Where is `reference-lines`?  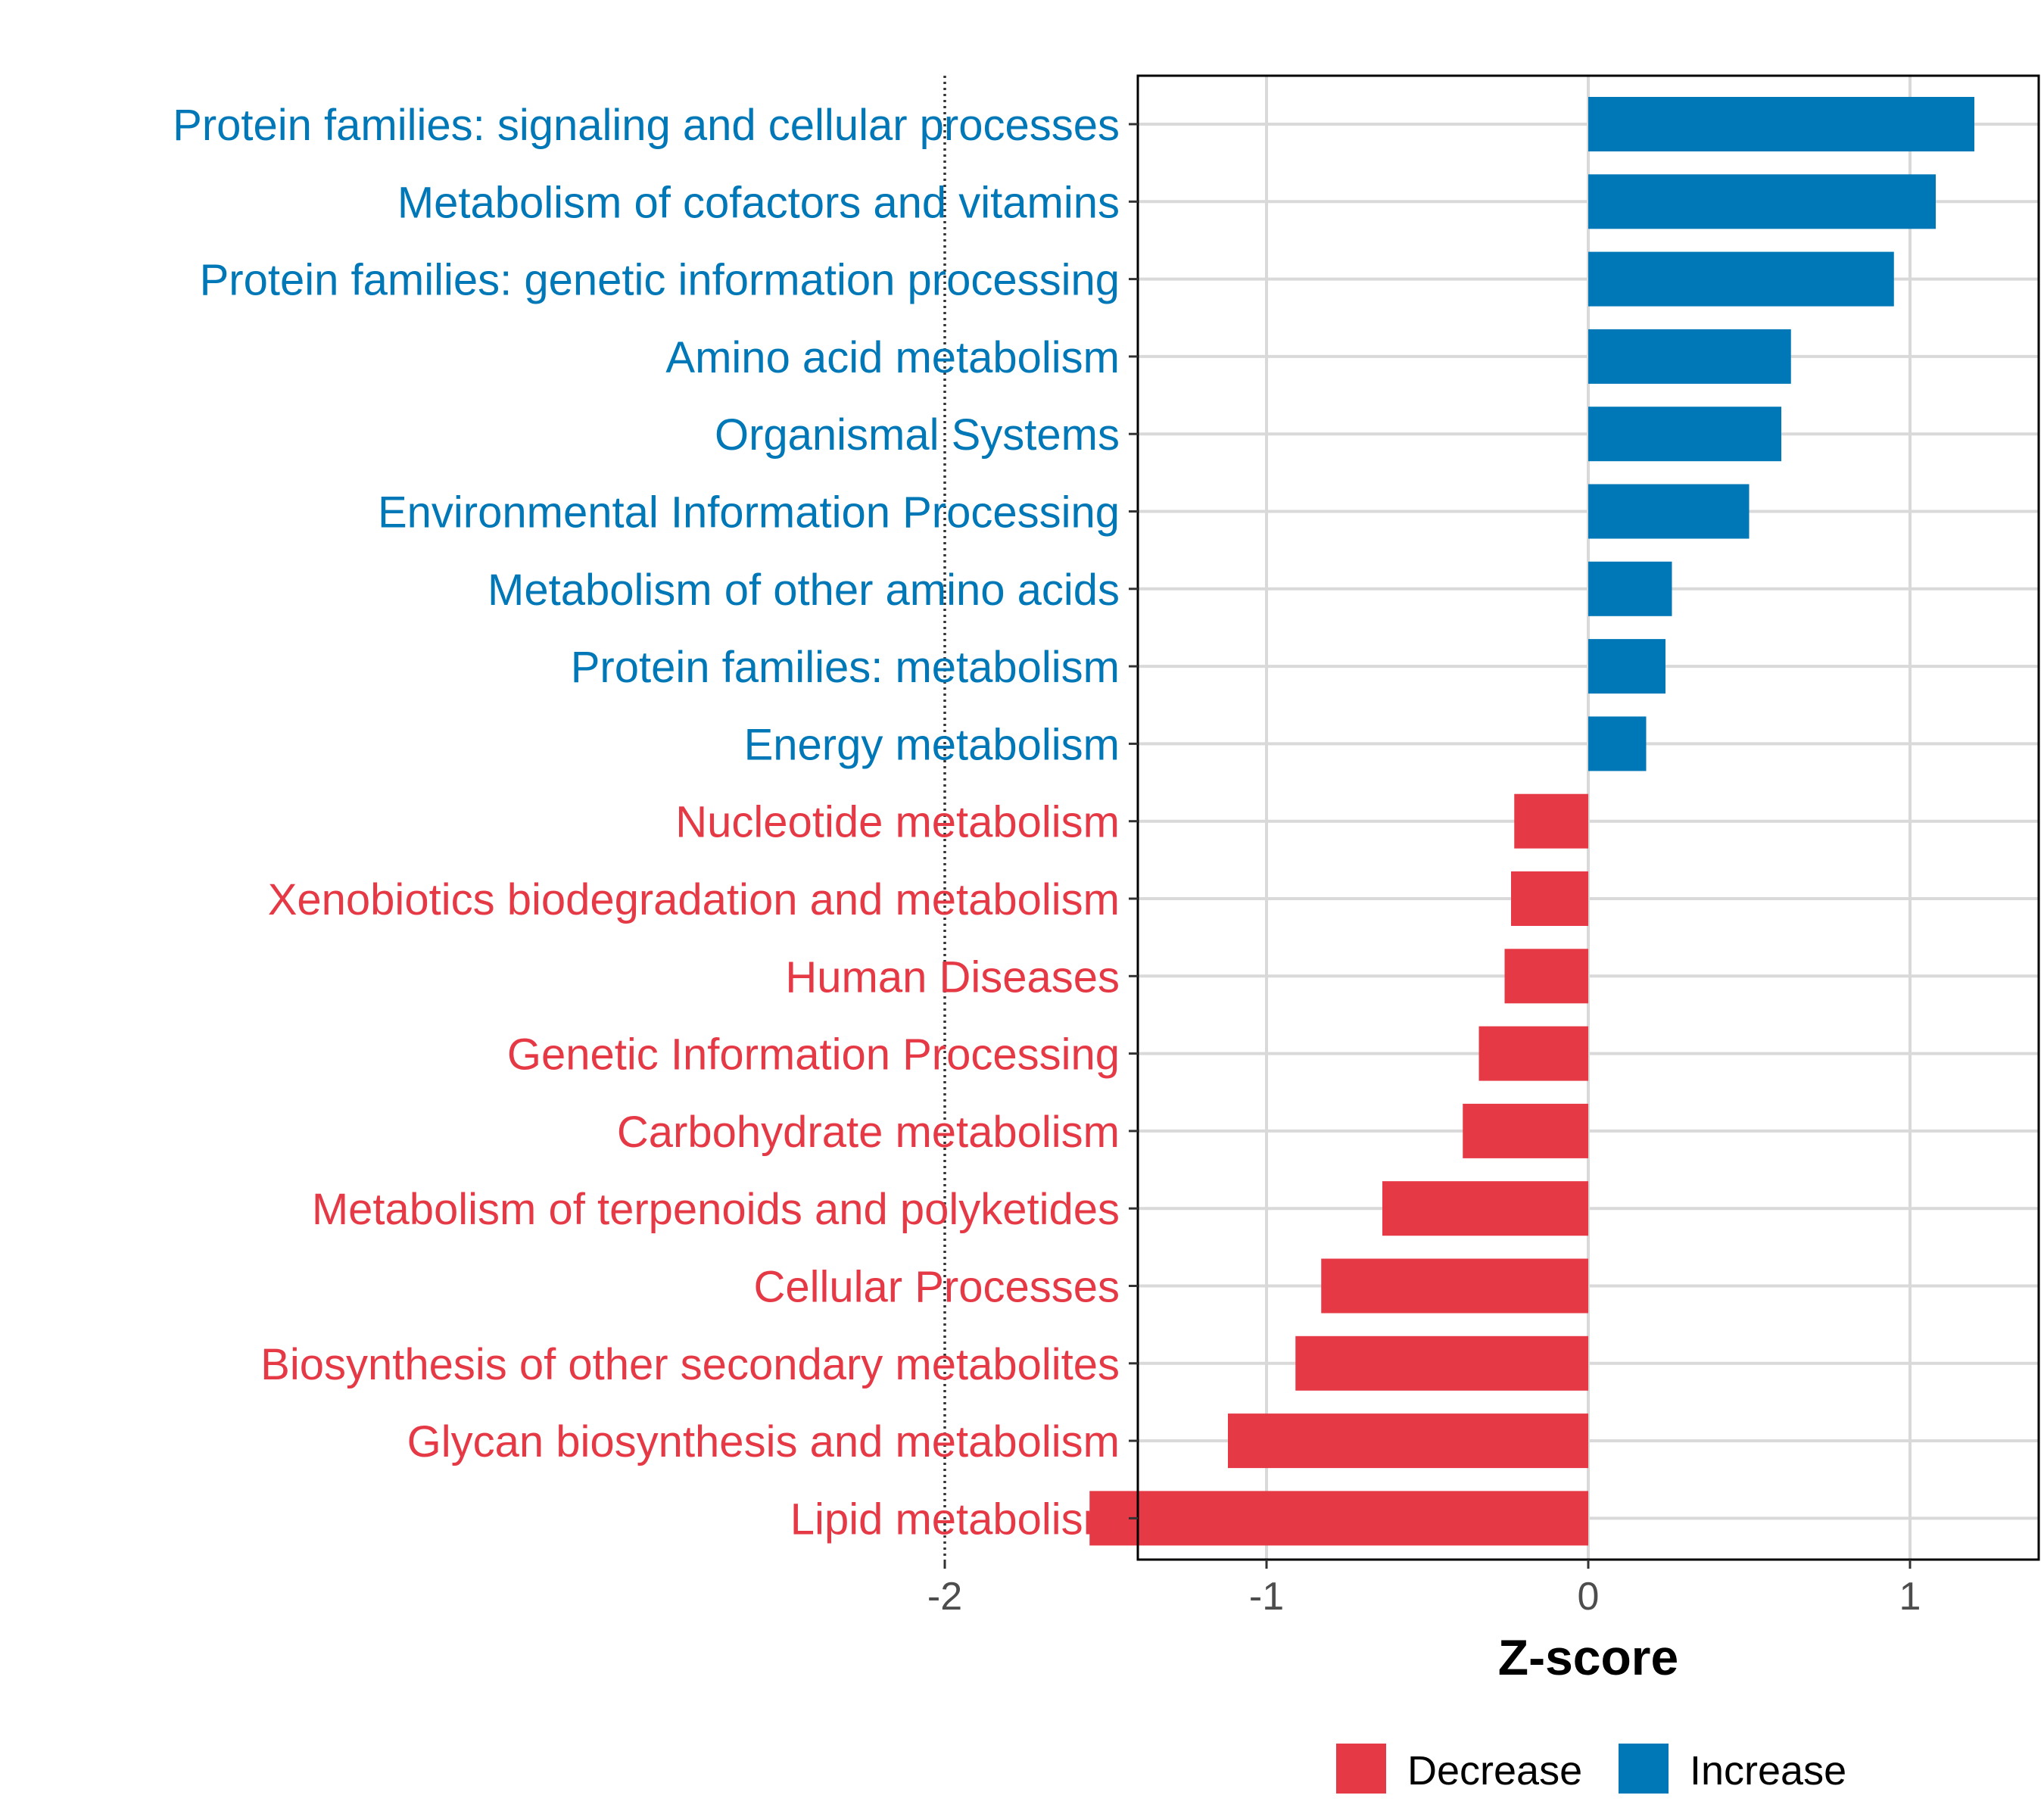 reference-lines is located at coordinates (944, 818).